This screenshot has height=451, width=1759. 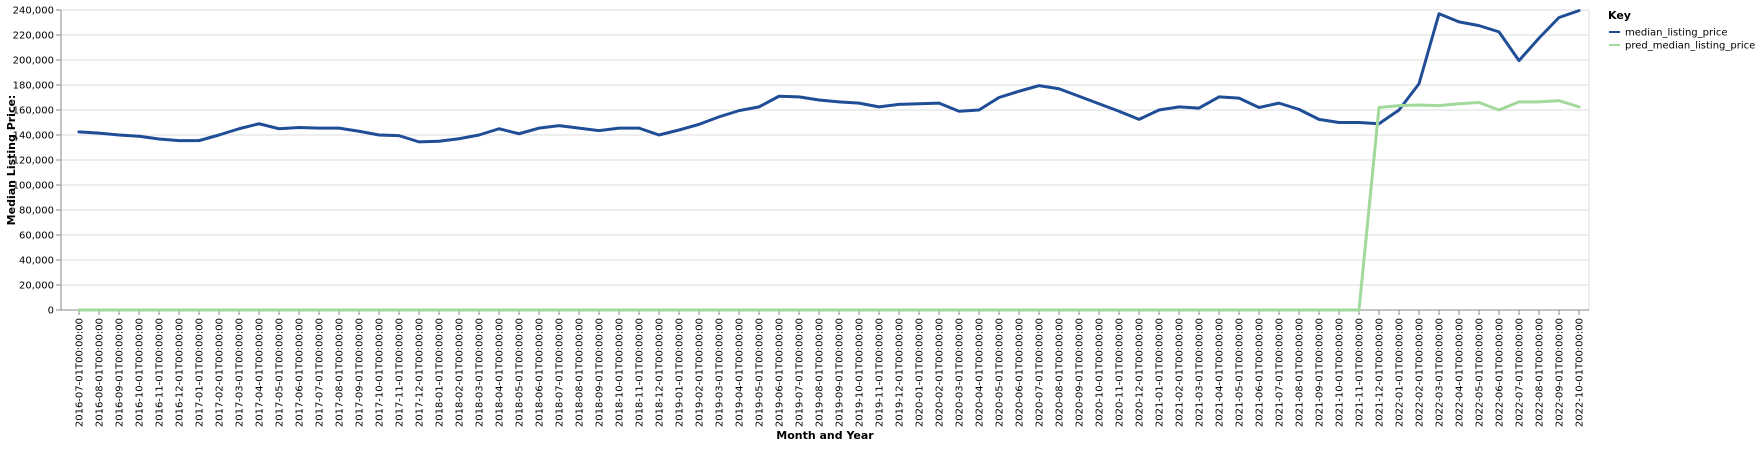 I want to click on x-tick-label: 2022-02-01T00:00:00, so click(x=1420, y=372).